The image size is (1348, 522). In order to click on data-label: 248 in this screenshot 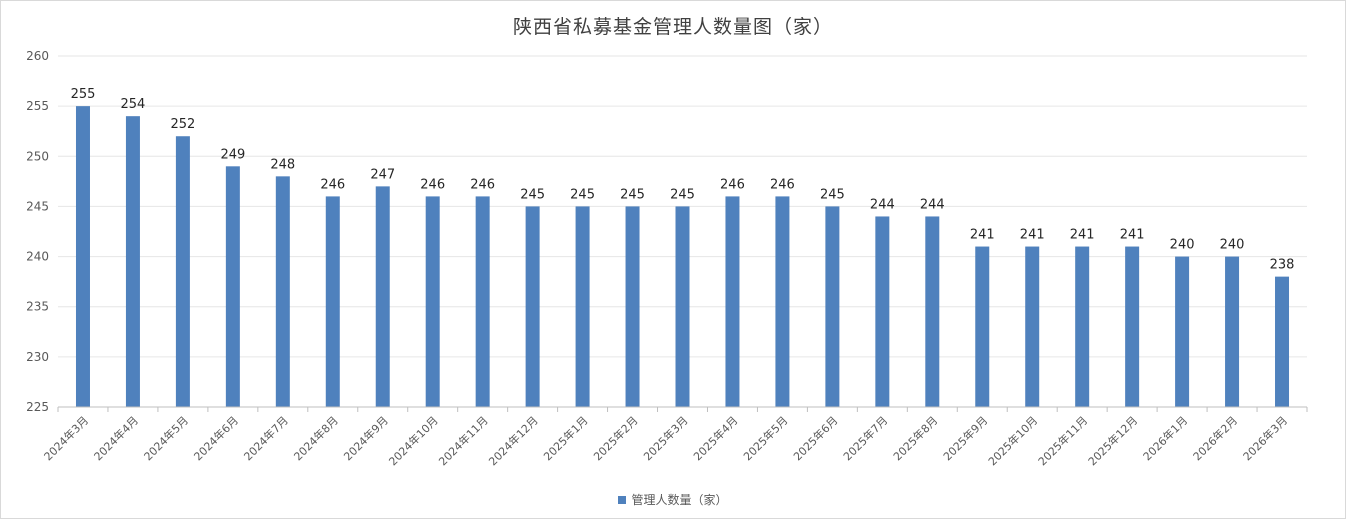, I will do `click(282, 164)`.